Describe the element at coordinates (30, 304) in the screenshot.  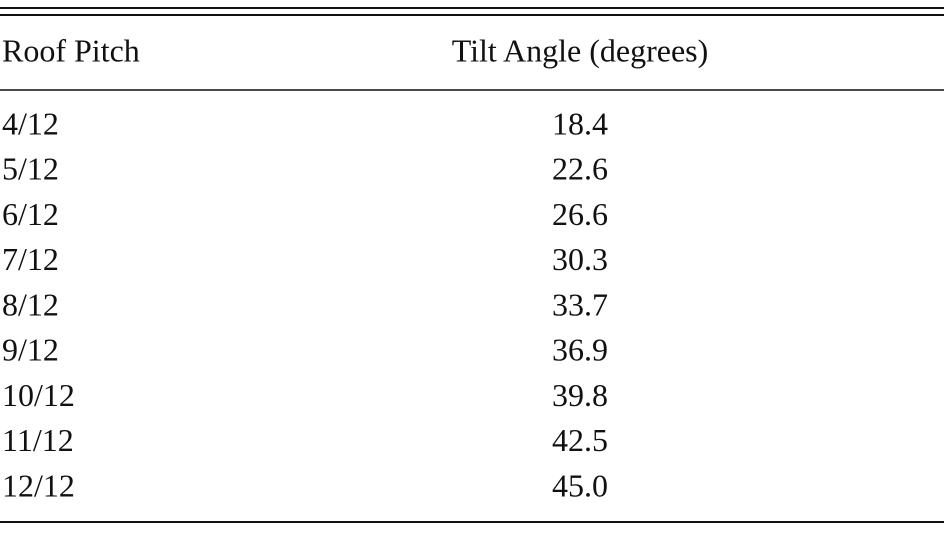
I see `roof-pitch: 8/12` at that location.